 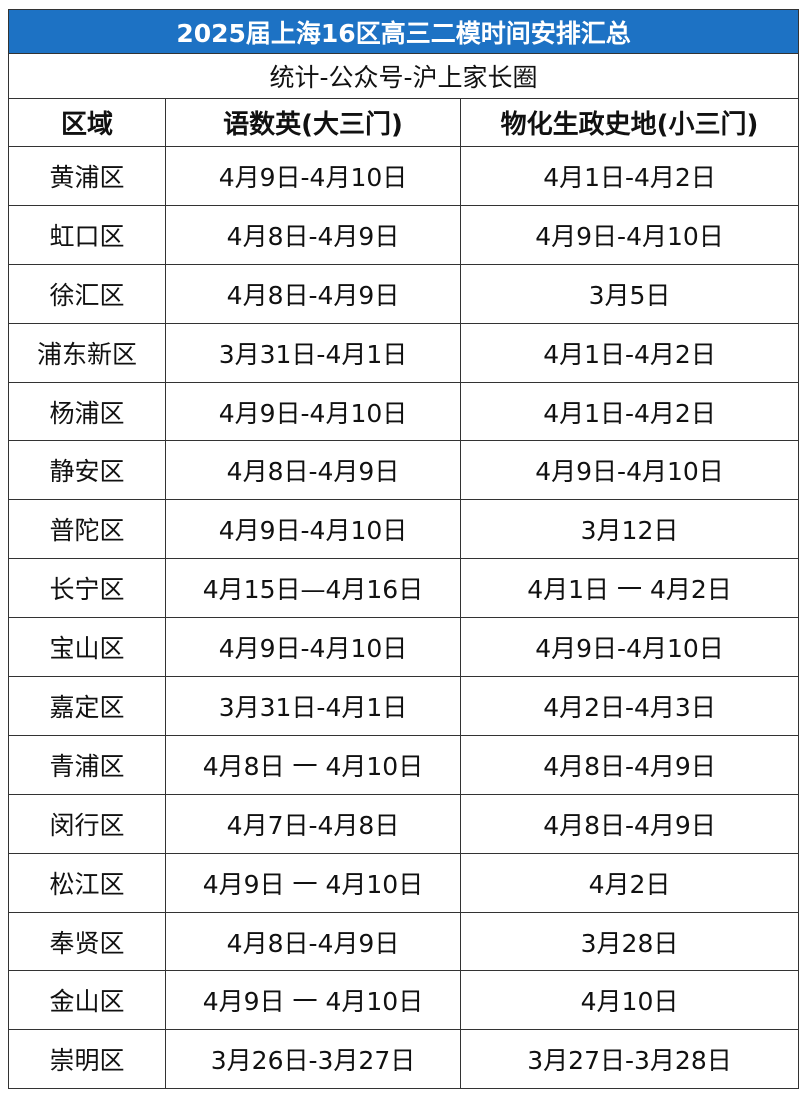 I want to click on cell-district: 奉贤区, so click(x=87, y=941).